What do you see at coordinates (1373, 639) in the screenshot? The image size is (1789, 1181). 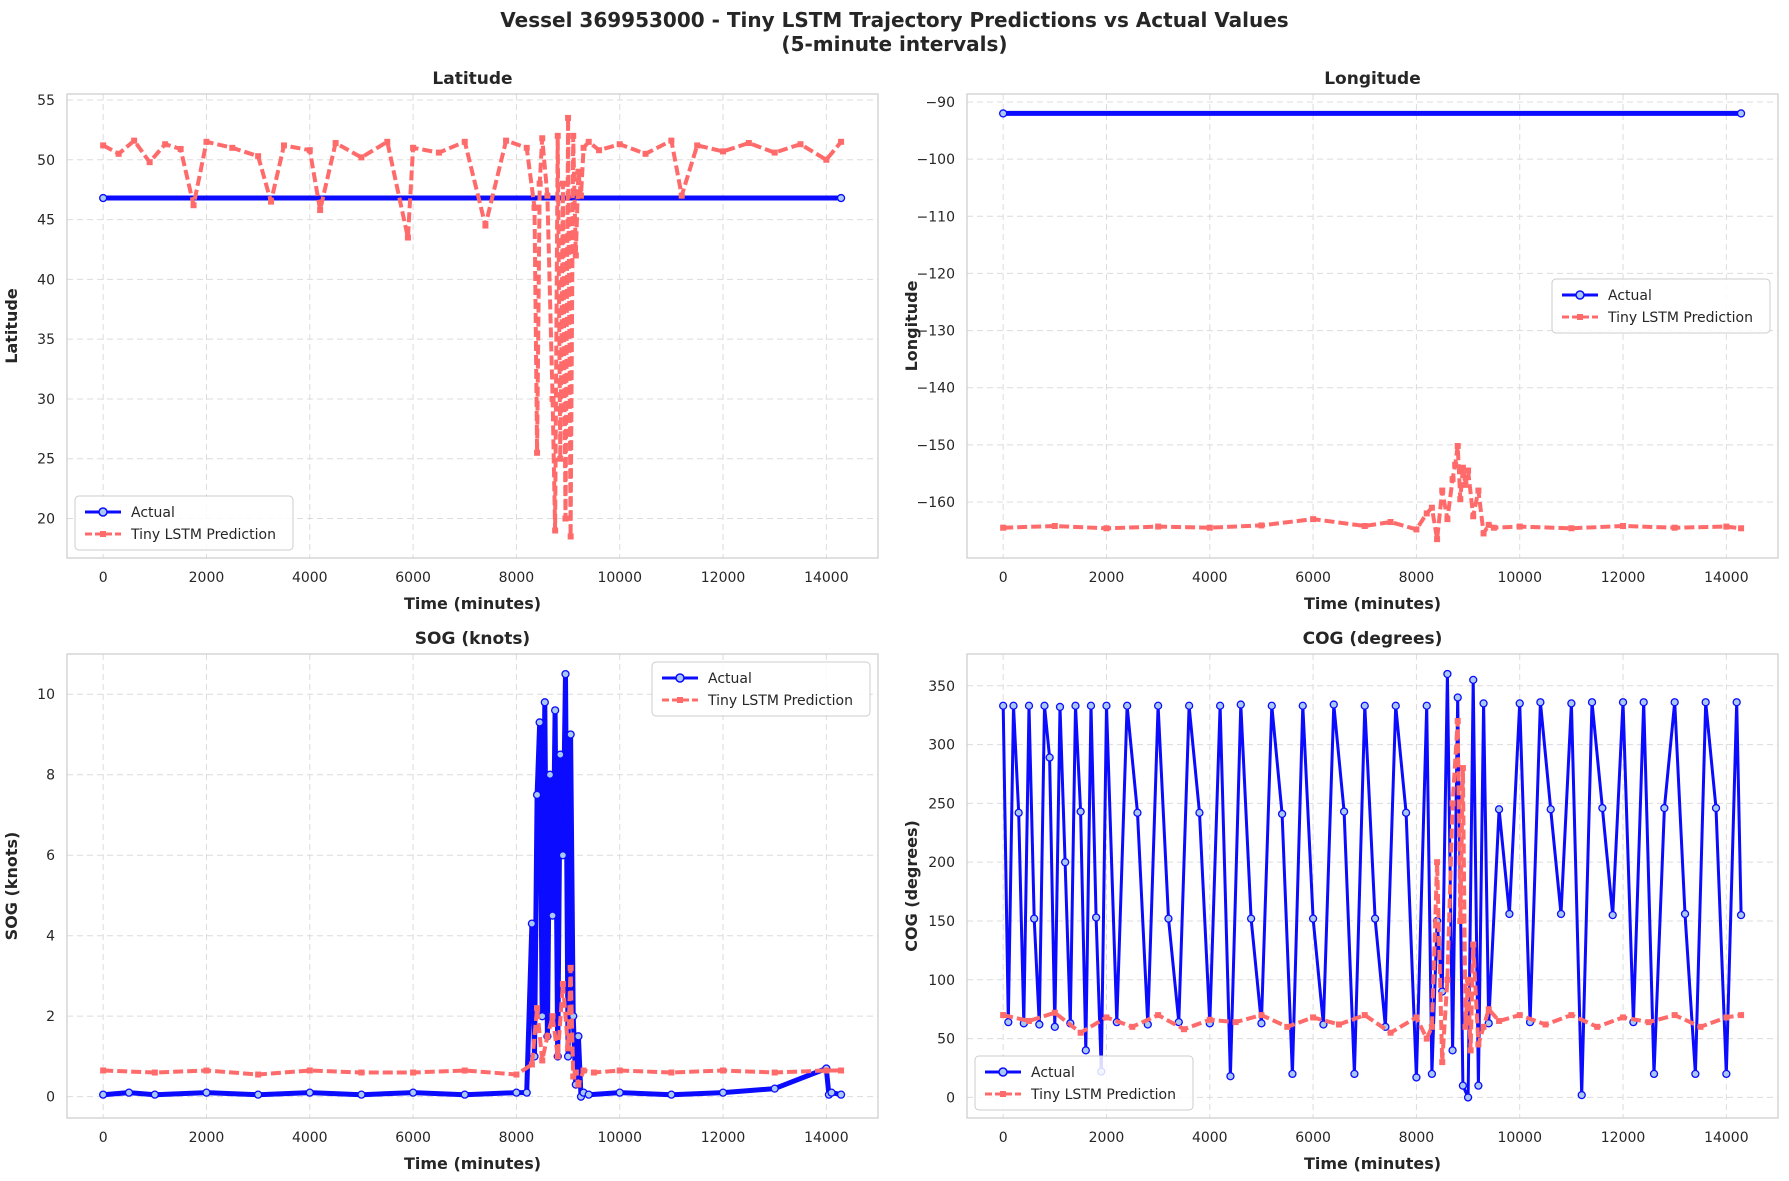 I see `subplot-title: COG (degrees)` at bounding box center [1373, 639].